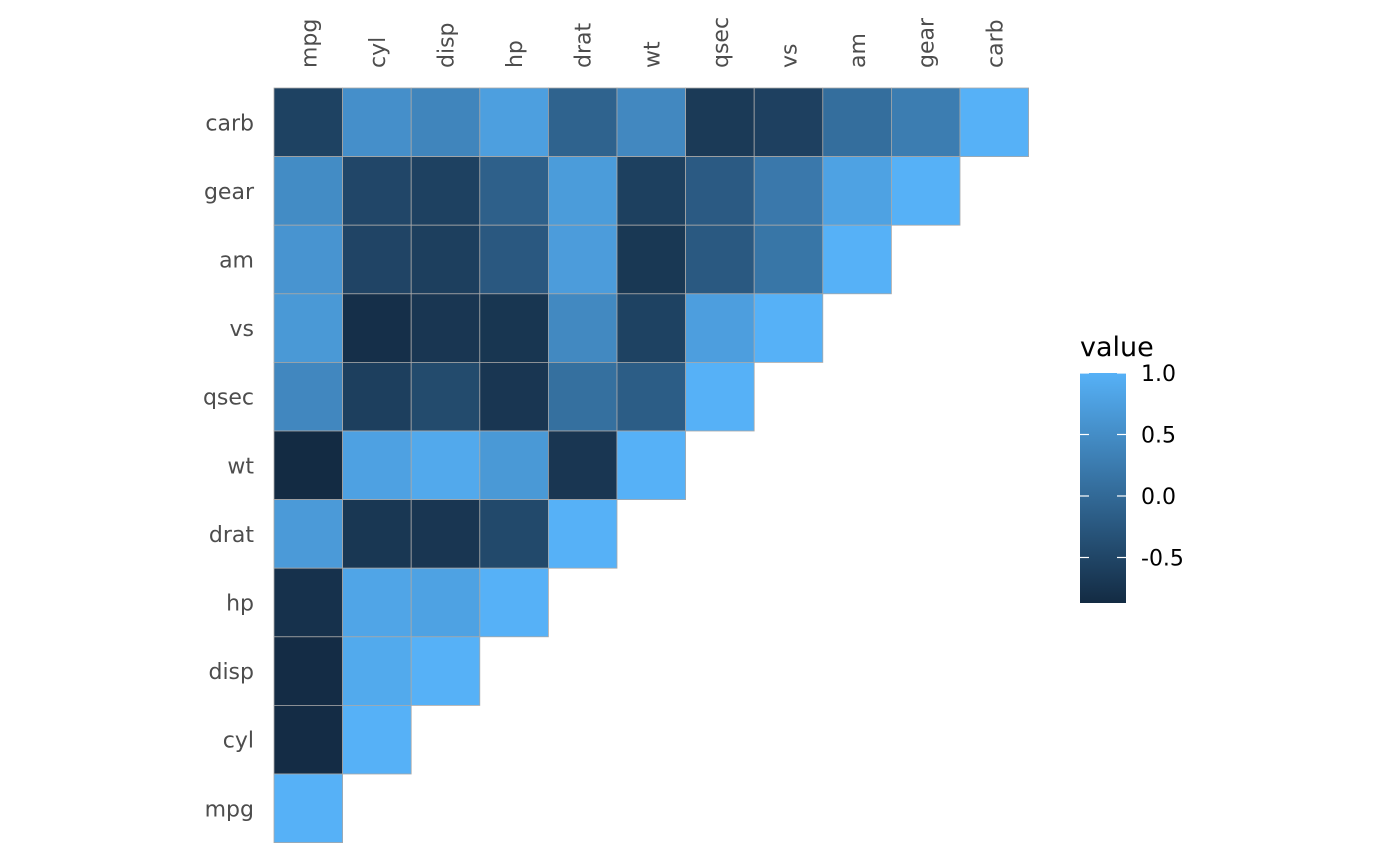  I want to click on heatmap-tile-mpg-mpg, so click(308, 808).